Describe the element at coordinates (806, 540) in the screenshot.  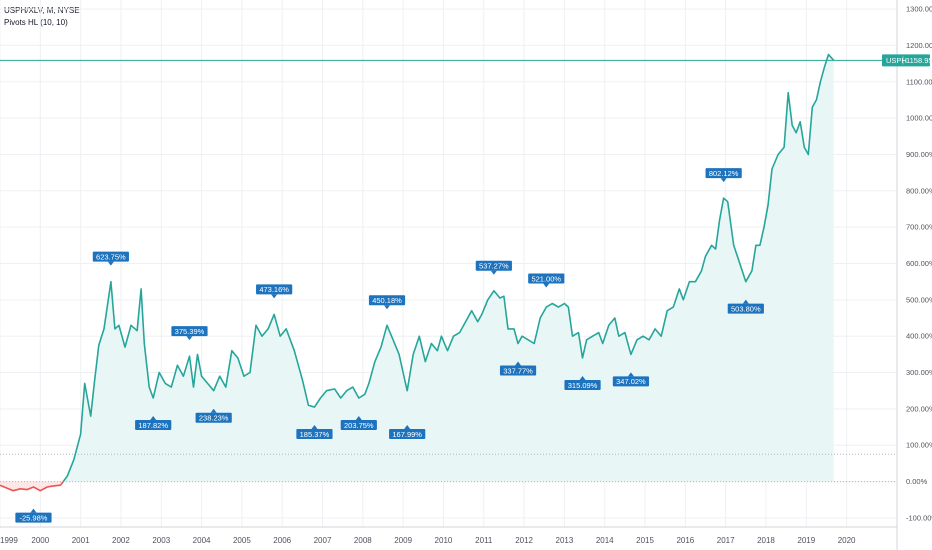
I see `x-tick-label: 2019` at that location.